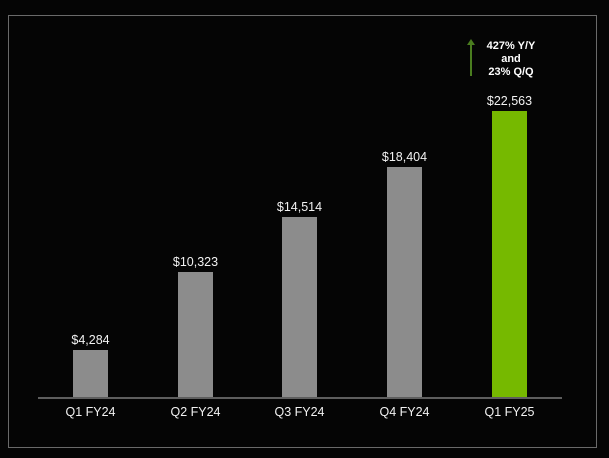 The image size is (609, 458). Describe the element at coordinates (195, 262) in the screenshot. I see `value-label: $10,323` at that location.